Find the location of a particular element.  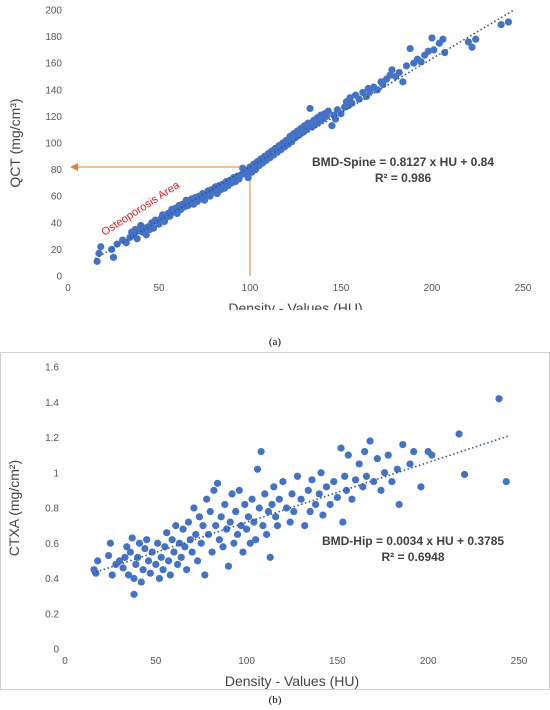

y-tick-label: 0.2 is located at coordinates (52, 614).